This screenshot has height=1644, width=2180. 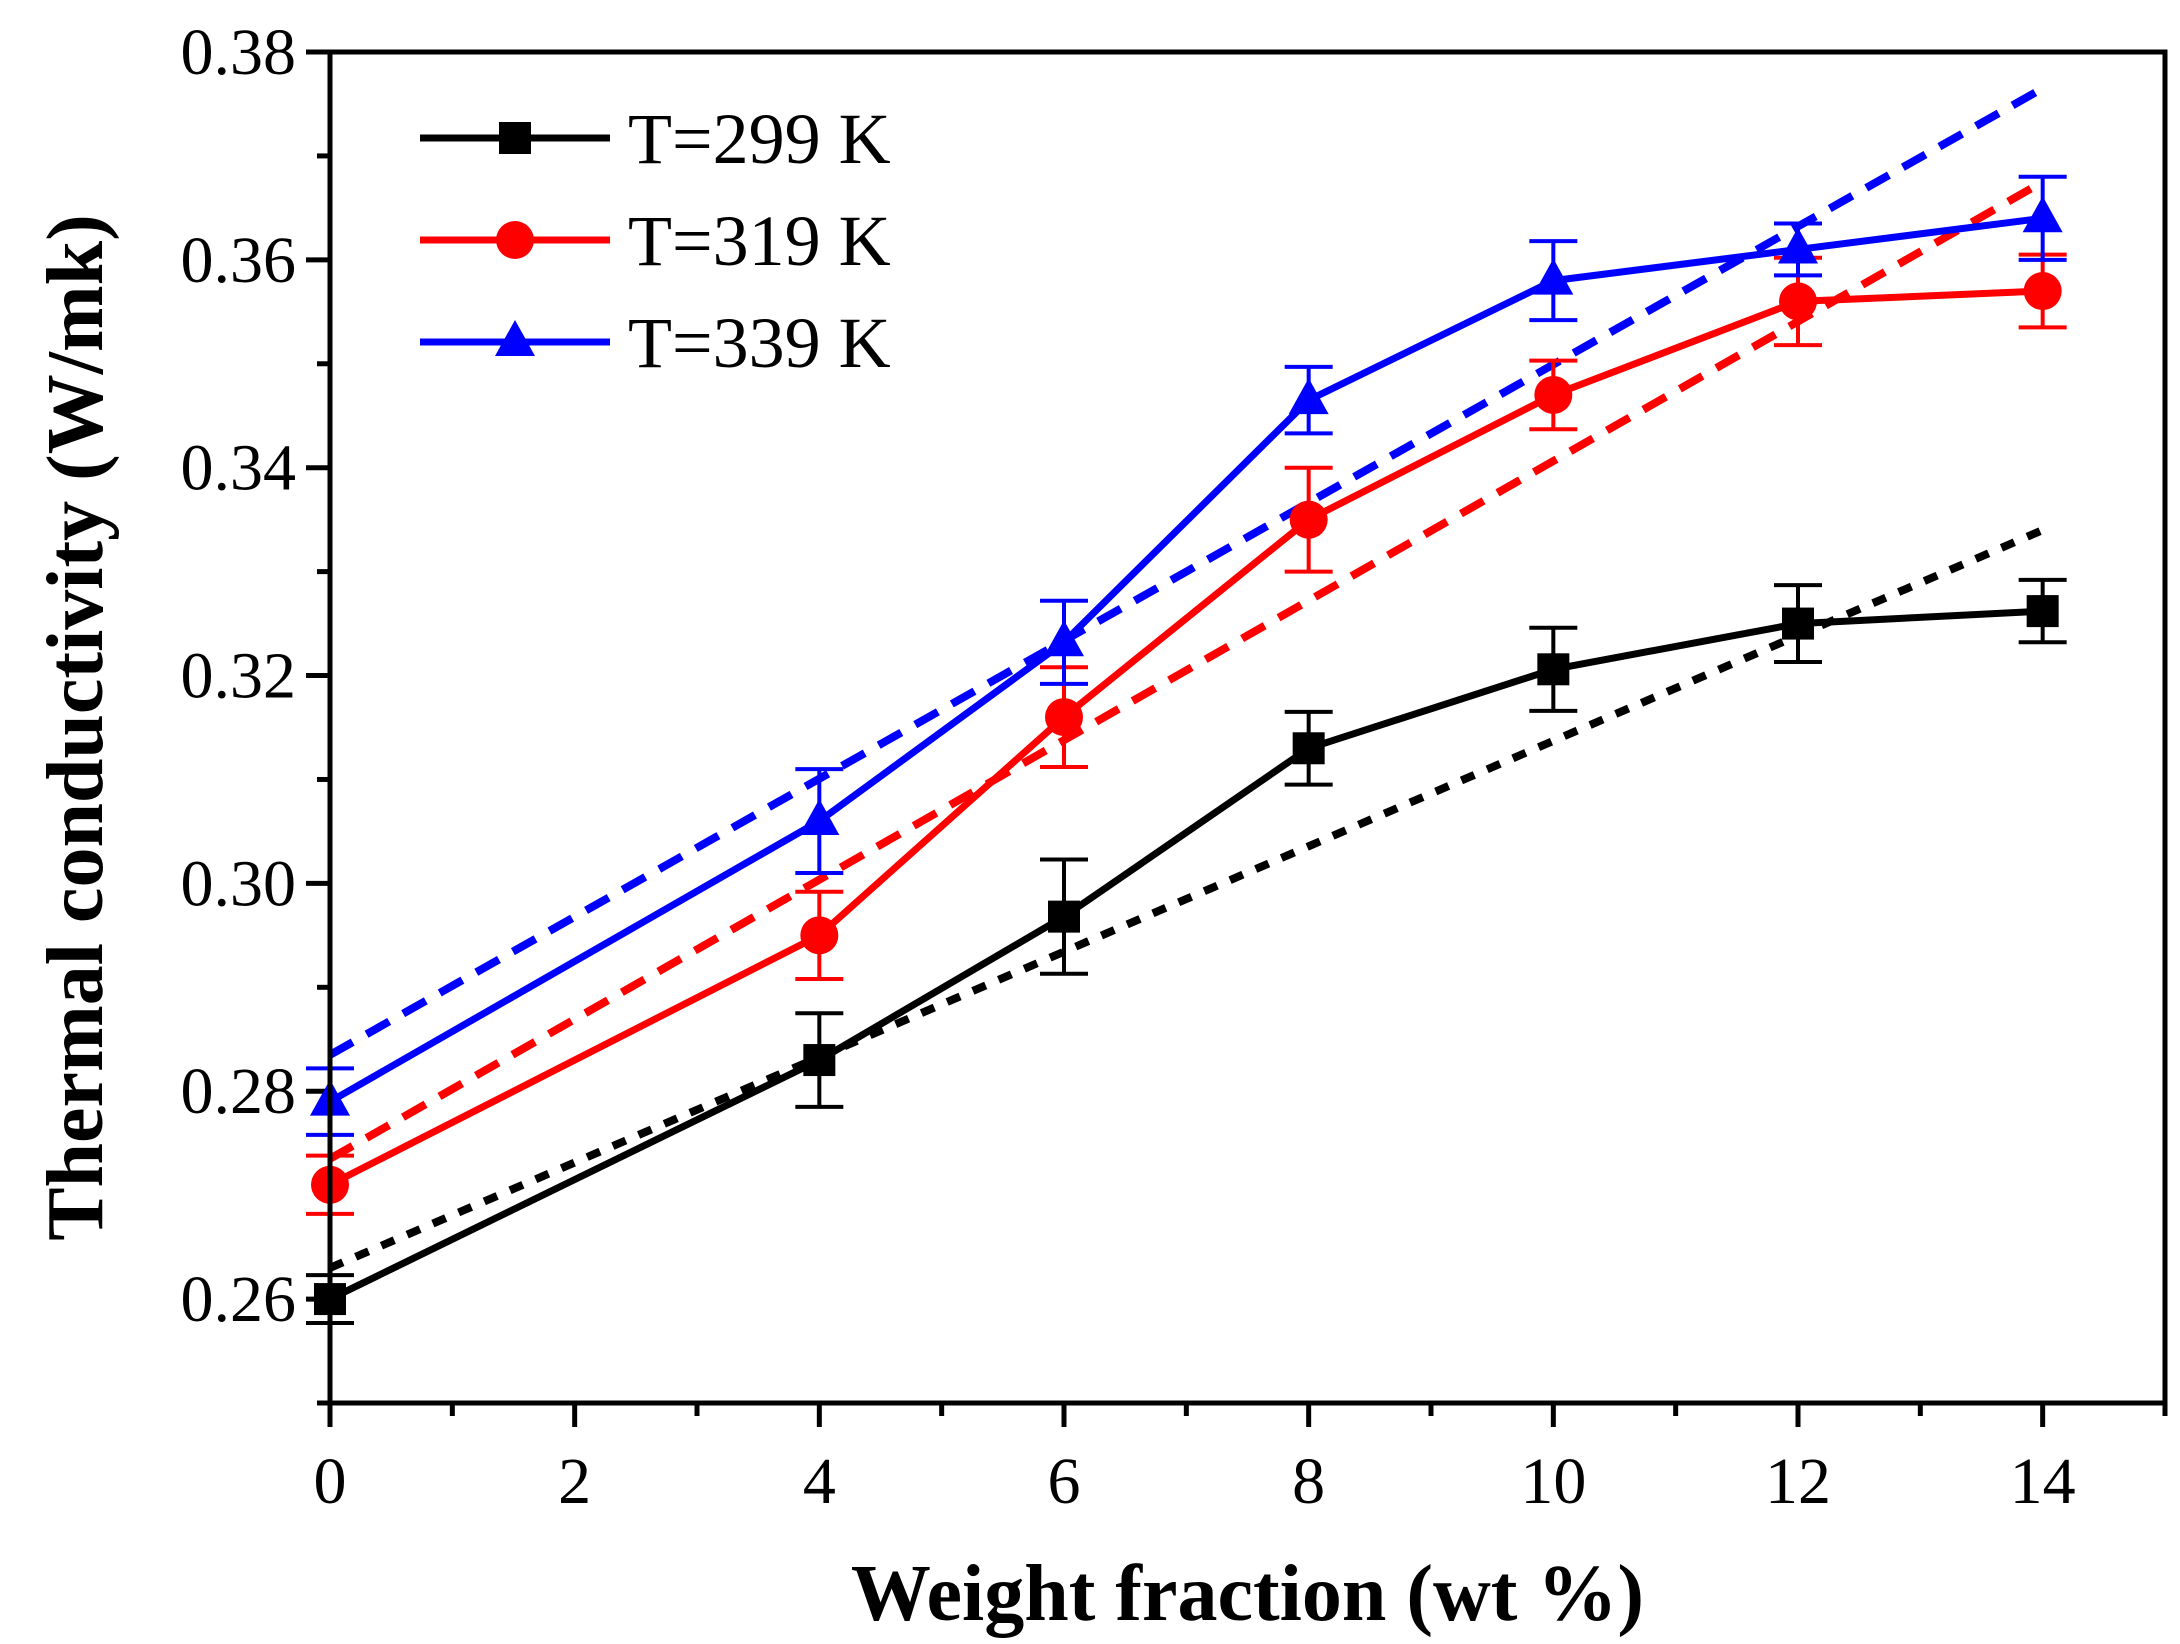 I want to click on x-tick-label: 14, so click(x=2043, y=1481).